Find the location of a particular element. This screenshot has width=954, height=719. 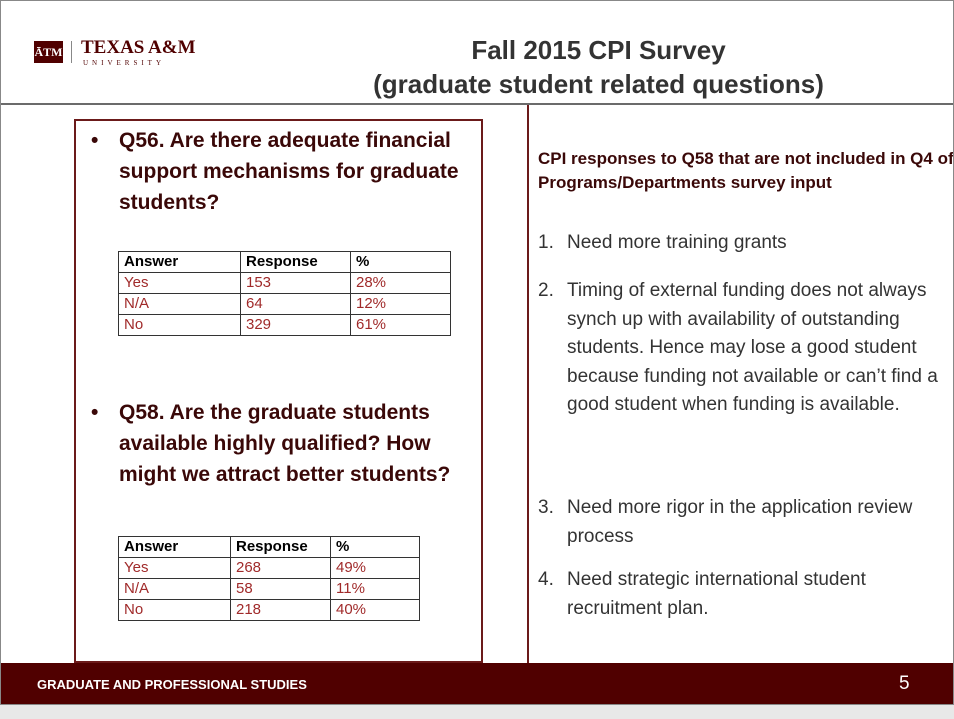

list-item: 1. Need more training grants is located at coordinates (745, 243).